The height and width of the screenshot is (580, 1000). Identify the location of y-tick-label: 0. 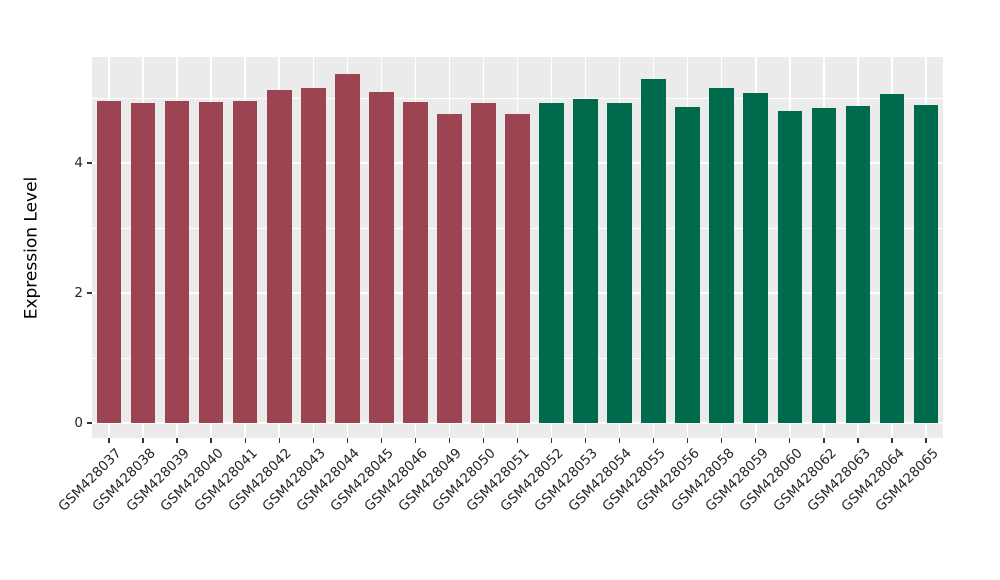
(78, 423).